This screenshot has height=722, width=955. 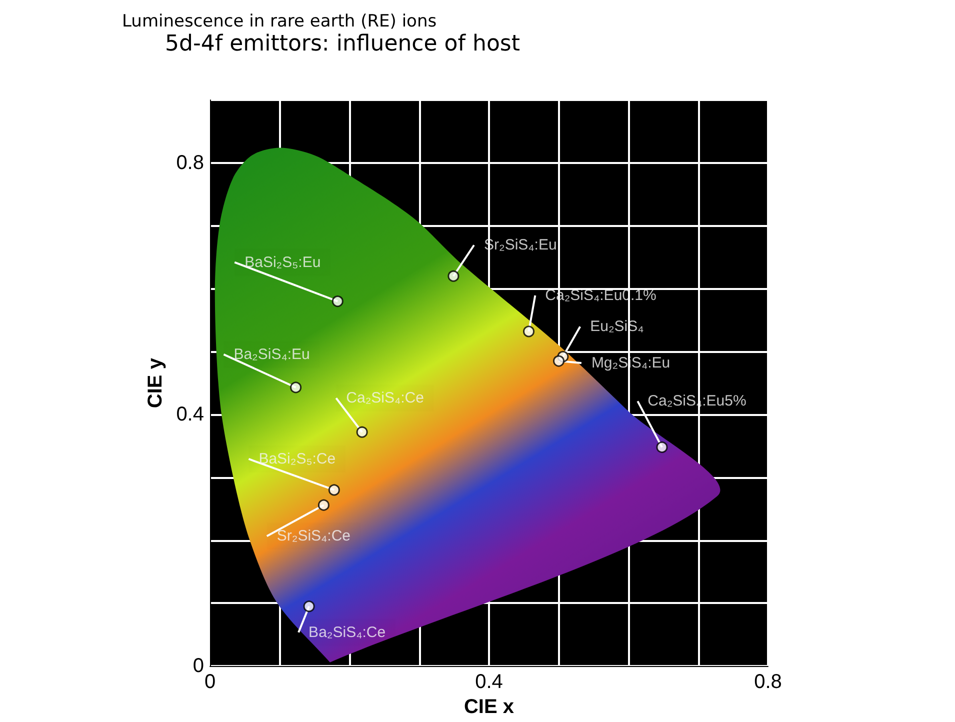 What do you see at coordinates (385, 398) in the screenshot?
I see `annotation: Ca₂SiS₄:Ce` at bounding box center [385, 398].